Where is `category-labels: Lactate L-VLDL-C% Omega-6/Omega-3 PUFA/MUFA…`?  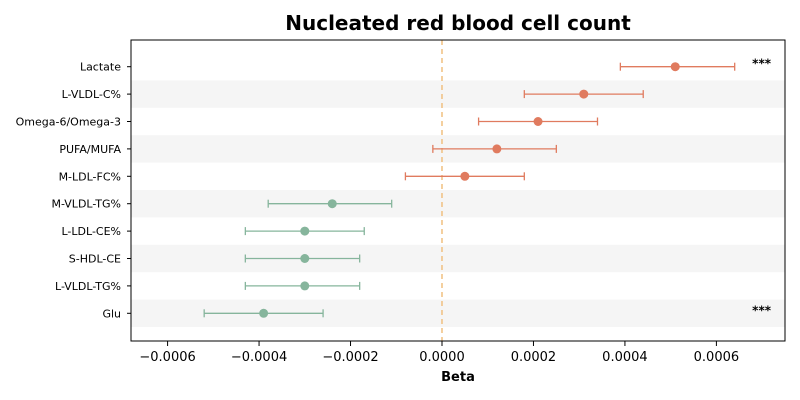
category-labels: Lactate L-VLDL-C% Omega-6/Omega-3 PUFA/MUFA… is located at coordinates (73, 190).